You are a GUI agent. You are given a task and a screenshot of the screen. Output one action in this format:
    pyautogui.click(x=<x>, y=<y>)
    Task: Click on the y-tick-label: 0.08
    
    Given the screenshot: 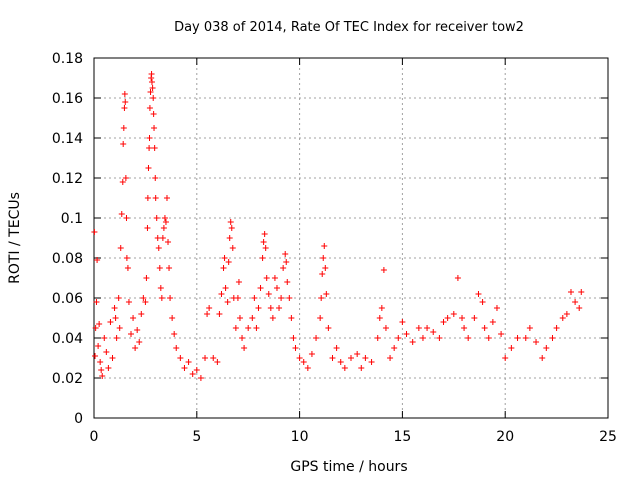 What is the action you would take?
    pyautogui.click(x=67, y=259)
    